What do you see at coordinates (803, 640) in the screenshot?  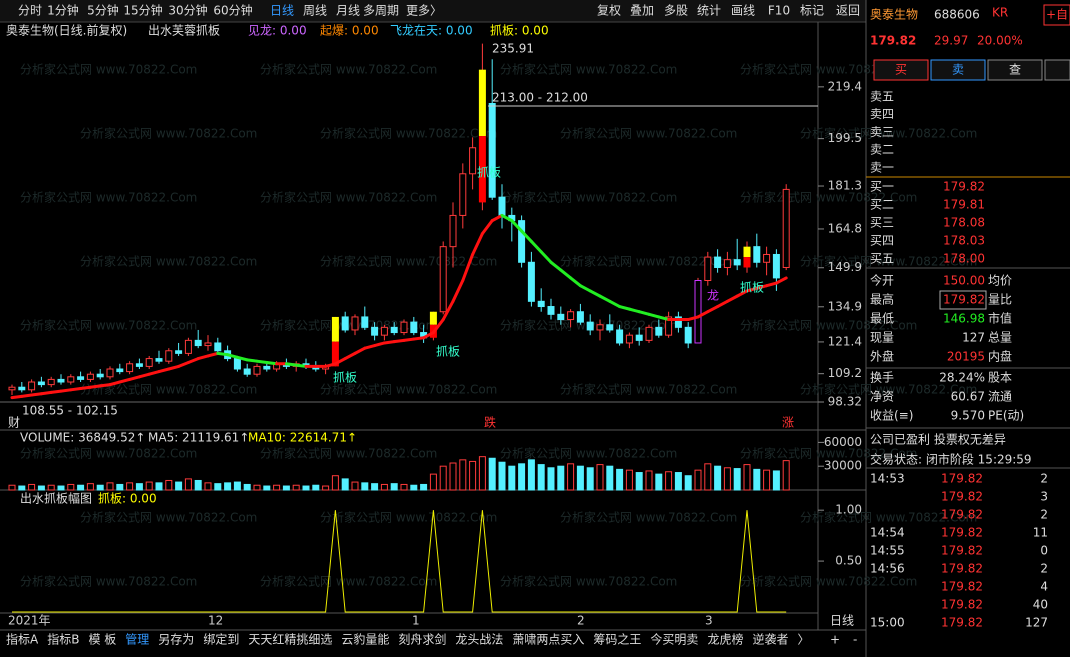 I see `bottom-tab: 〉` at bounding box center [803, 640].